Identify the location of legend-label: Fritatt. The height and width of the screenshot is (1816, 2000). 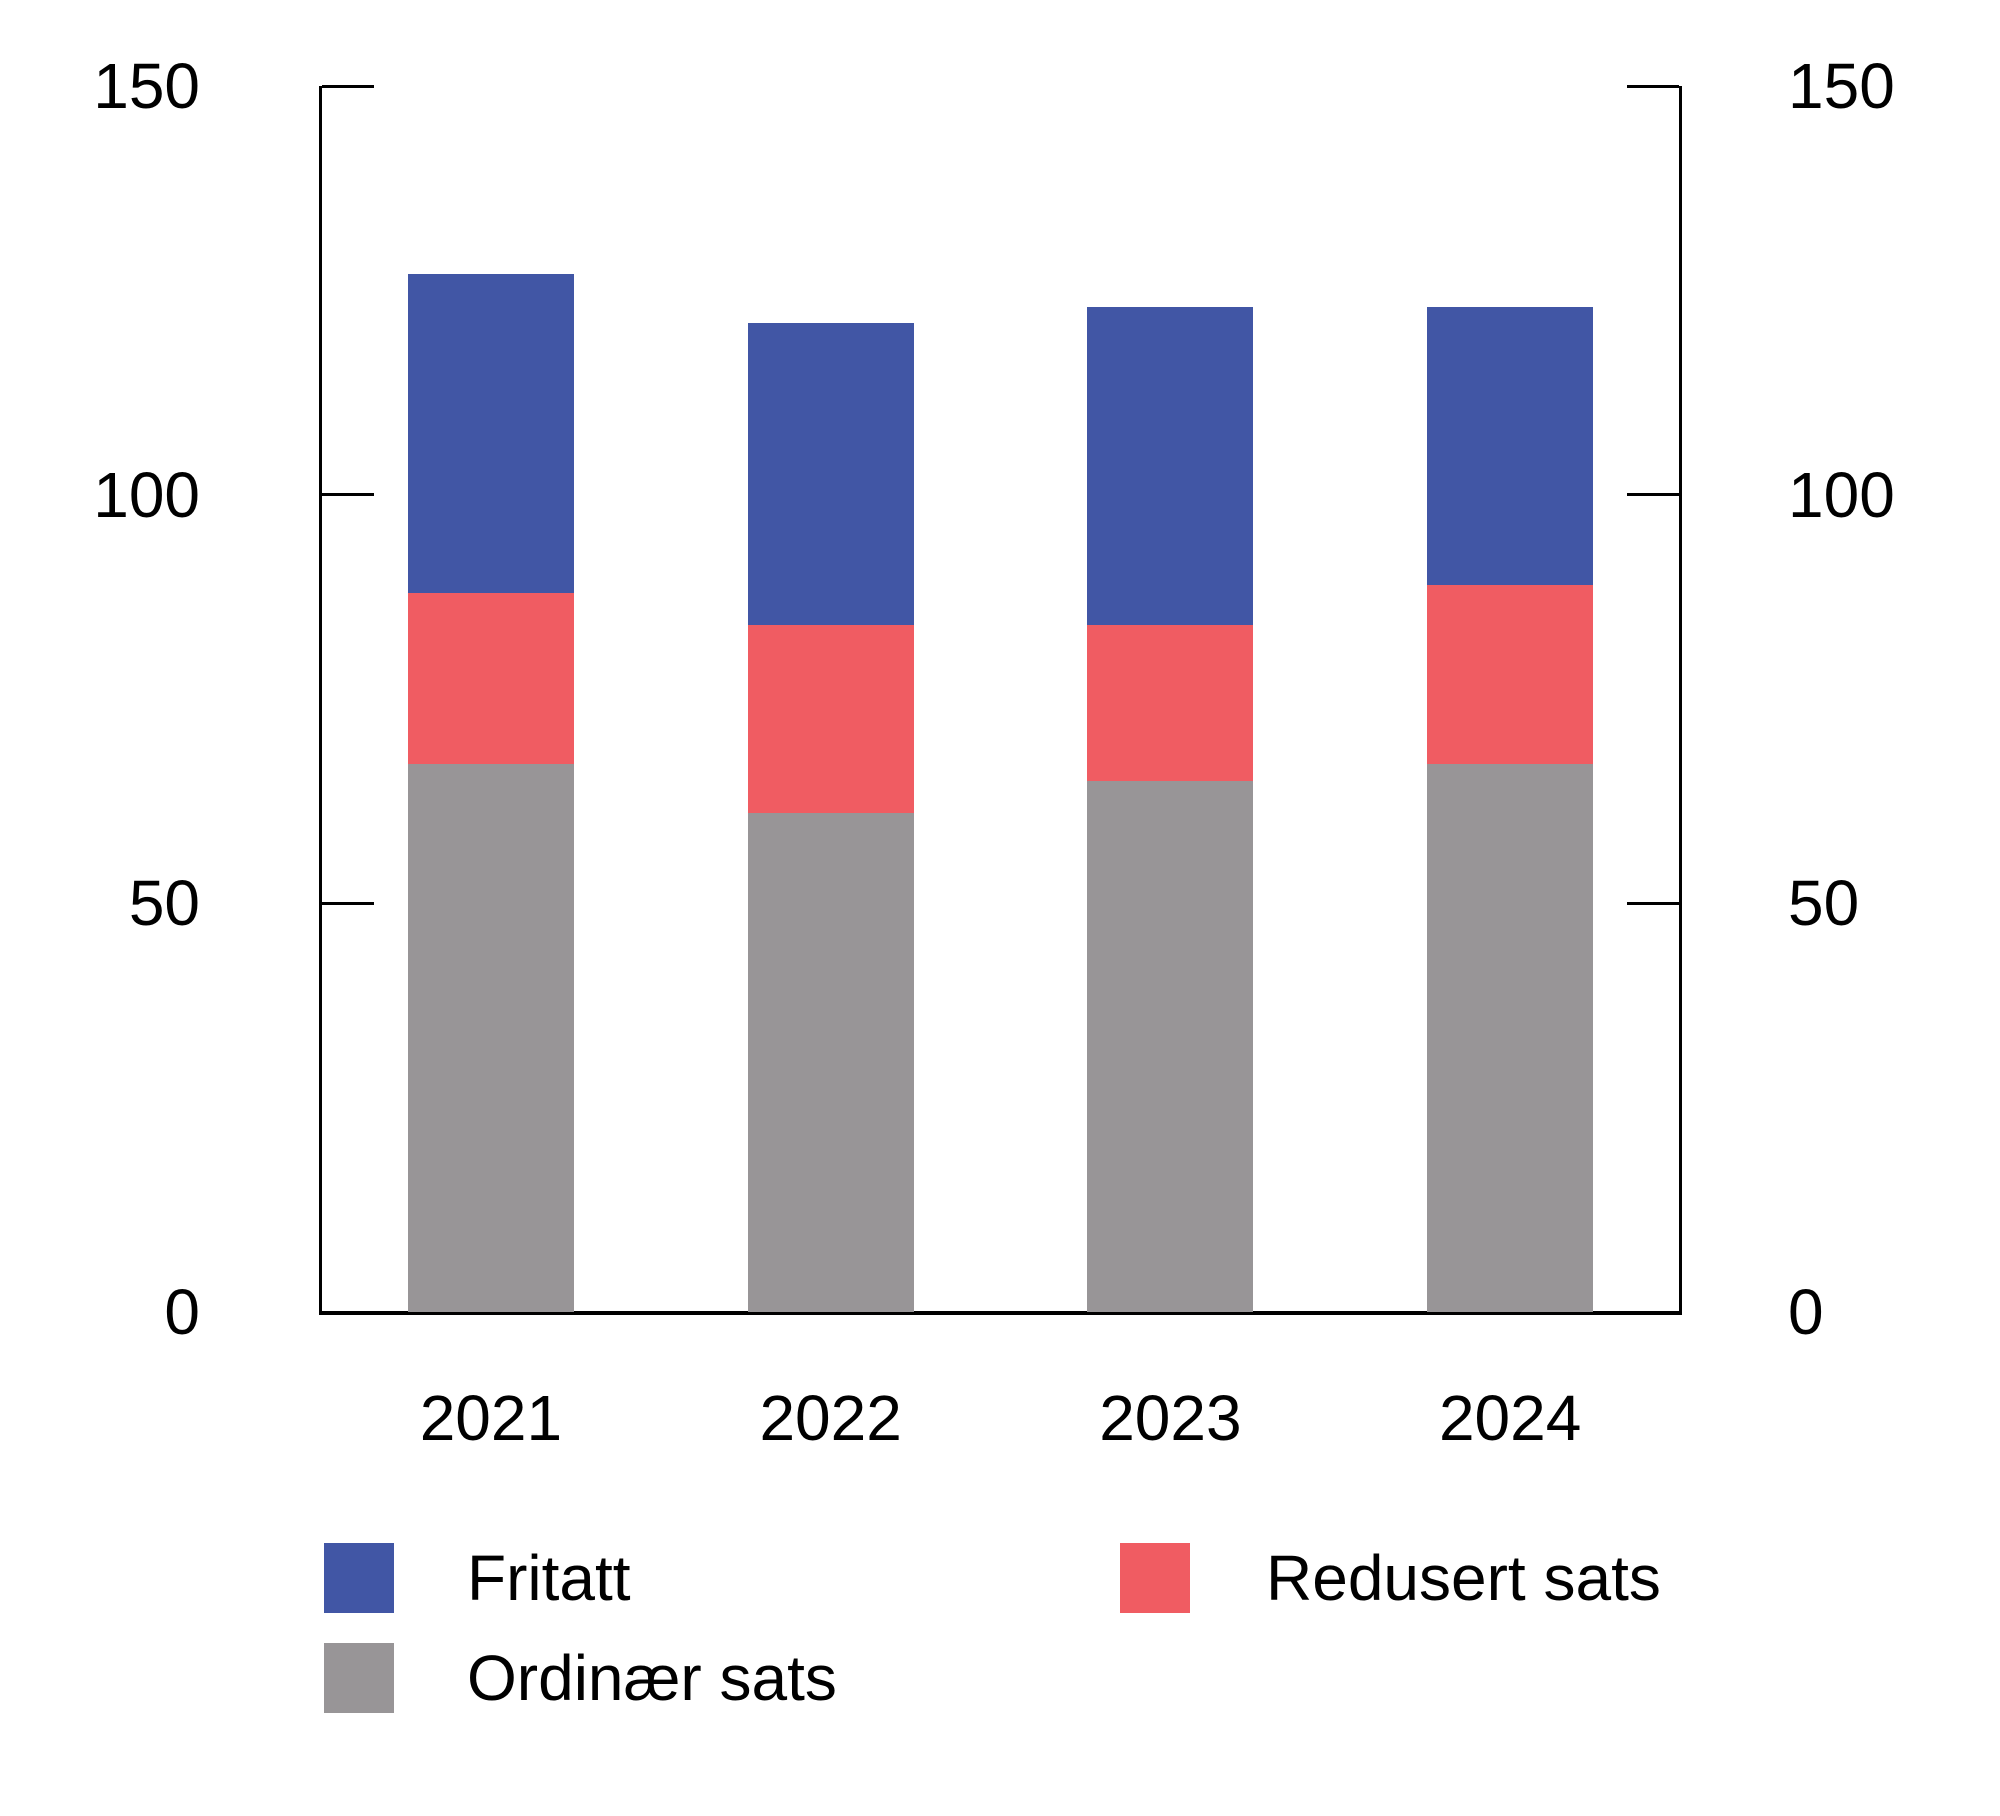
(549, 1578).